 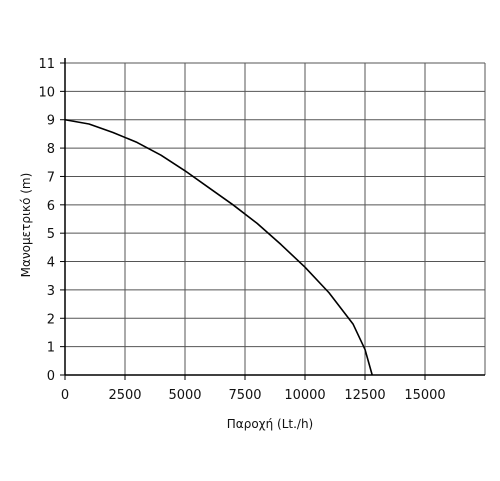 I want to click on x-tick-label: 2500, so click(x=124, y=395).